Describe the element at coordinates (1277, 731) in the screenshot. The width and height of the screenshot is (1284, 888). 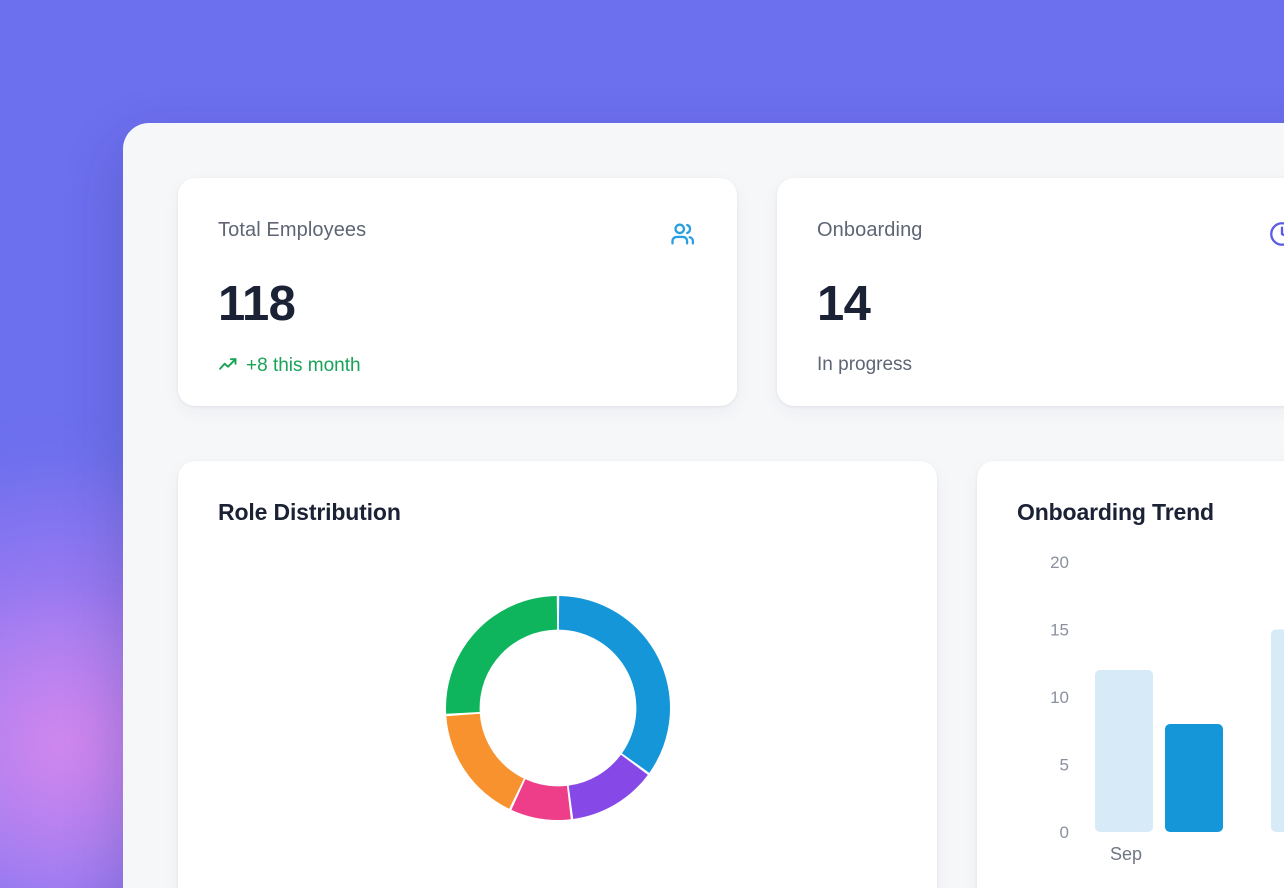
I see `bar-oct-planned` at that location.